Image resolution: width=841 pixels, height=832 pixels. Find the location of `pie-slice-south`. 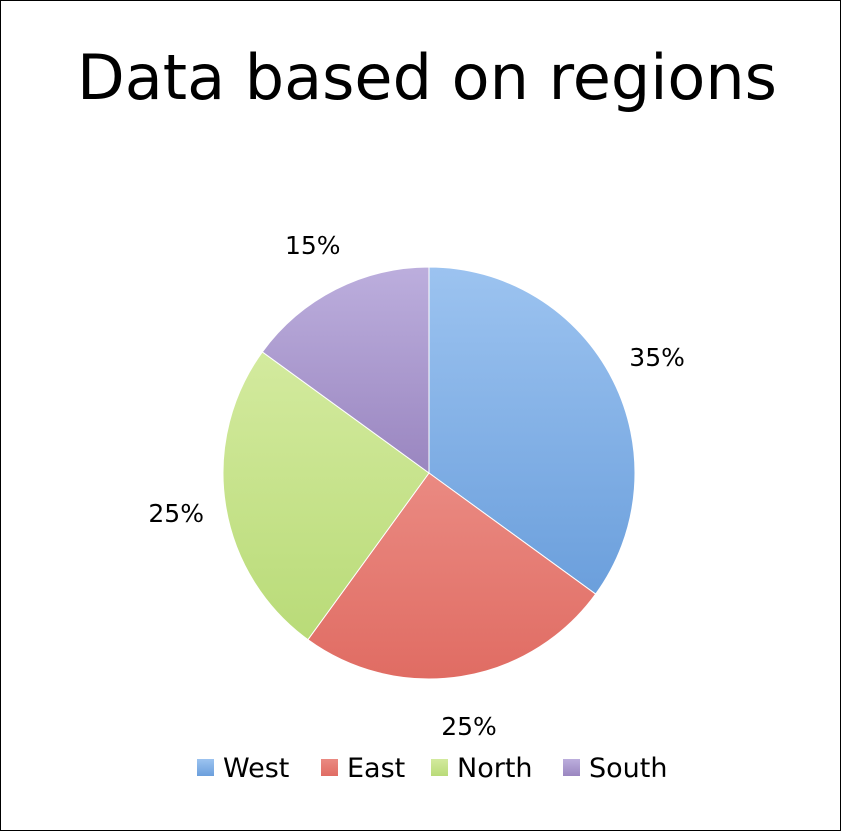

pie-slice-south is located at coordinates (345, 370).